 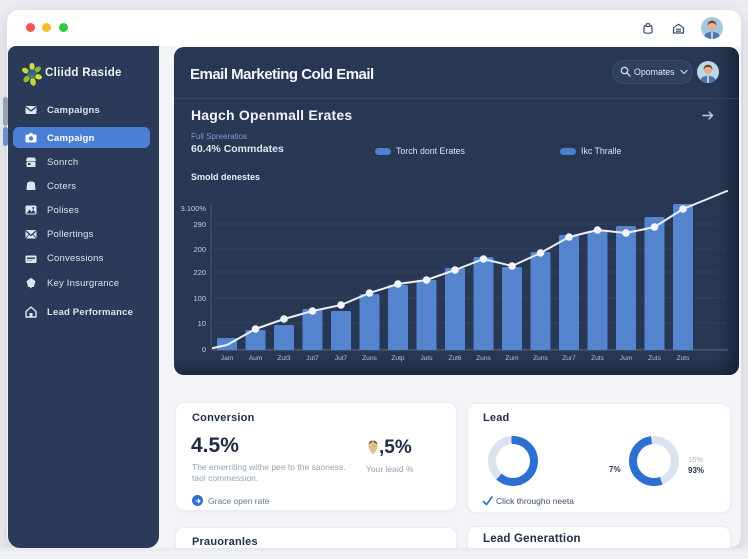 What do you see at coordinates (199, 249) in the screenshot?
I see `svg-text: 200` at bounding box center [199, 249].